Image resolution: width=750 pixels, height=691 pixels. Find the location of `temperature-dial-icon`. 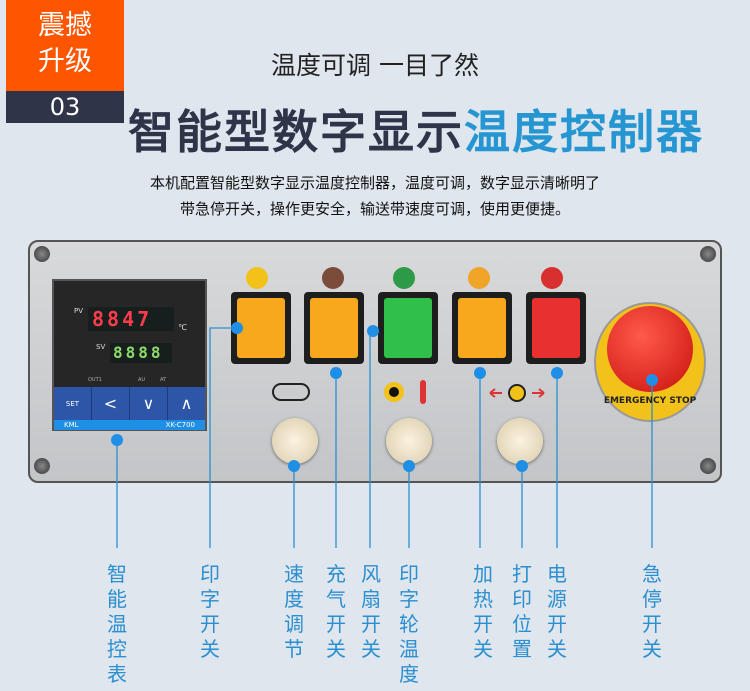

temperature-dial-icon is located at coordinates (394, 392).